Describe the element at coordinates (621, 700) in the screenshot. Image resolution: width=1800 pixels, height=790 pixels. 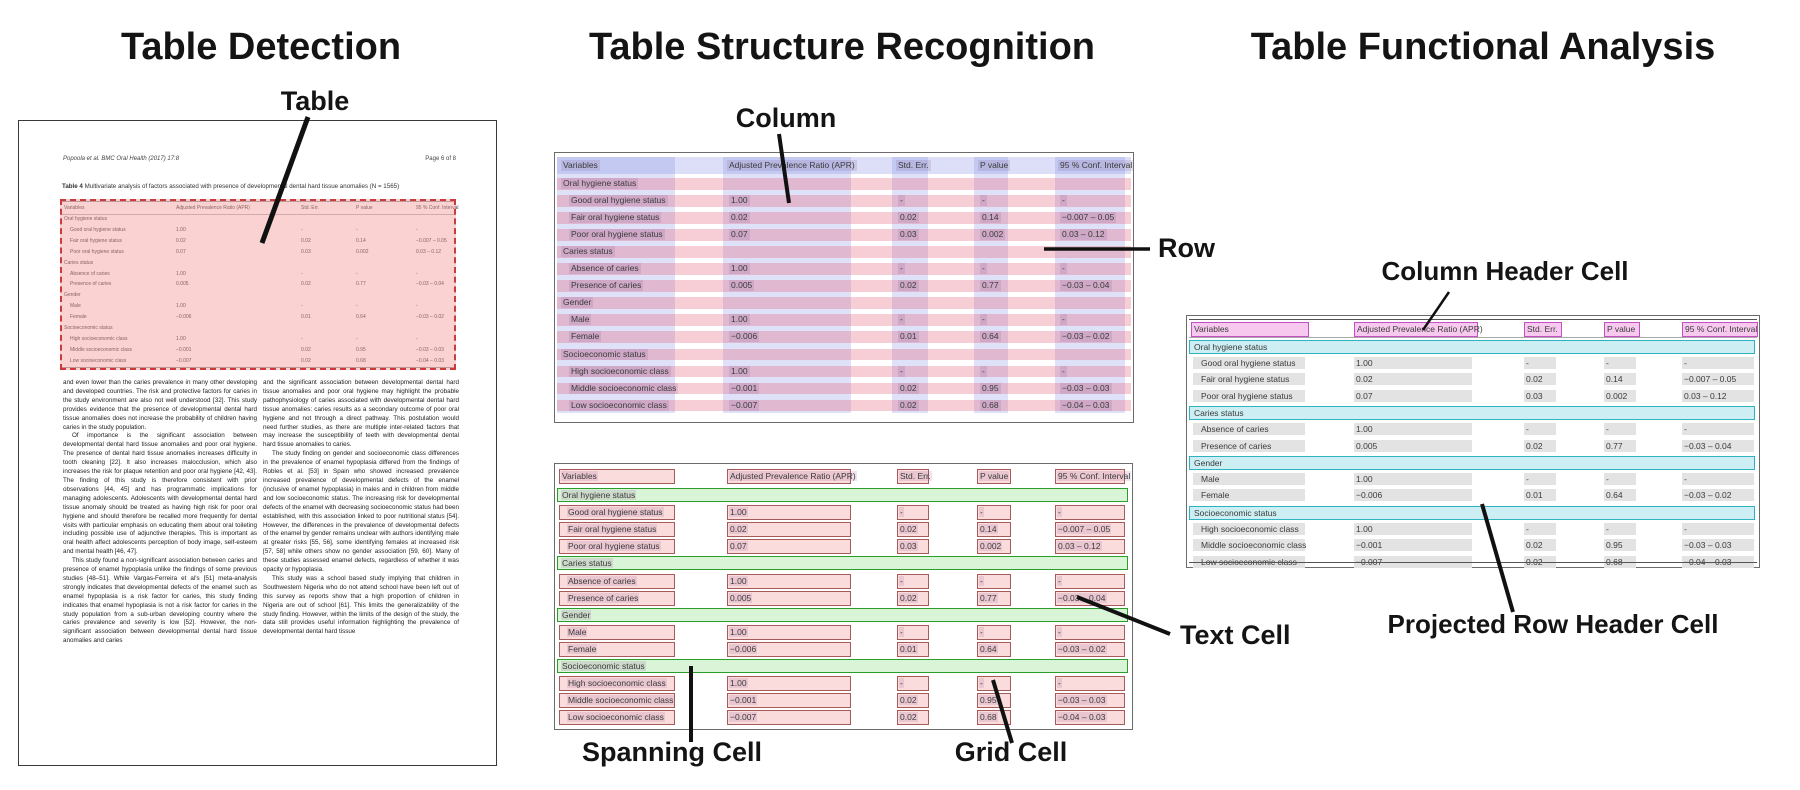
I see `text-cell: Middle socioeconomic class` at that location.